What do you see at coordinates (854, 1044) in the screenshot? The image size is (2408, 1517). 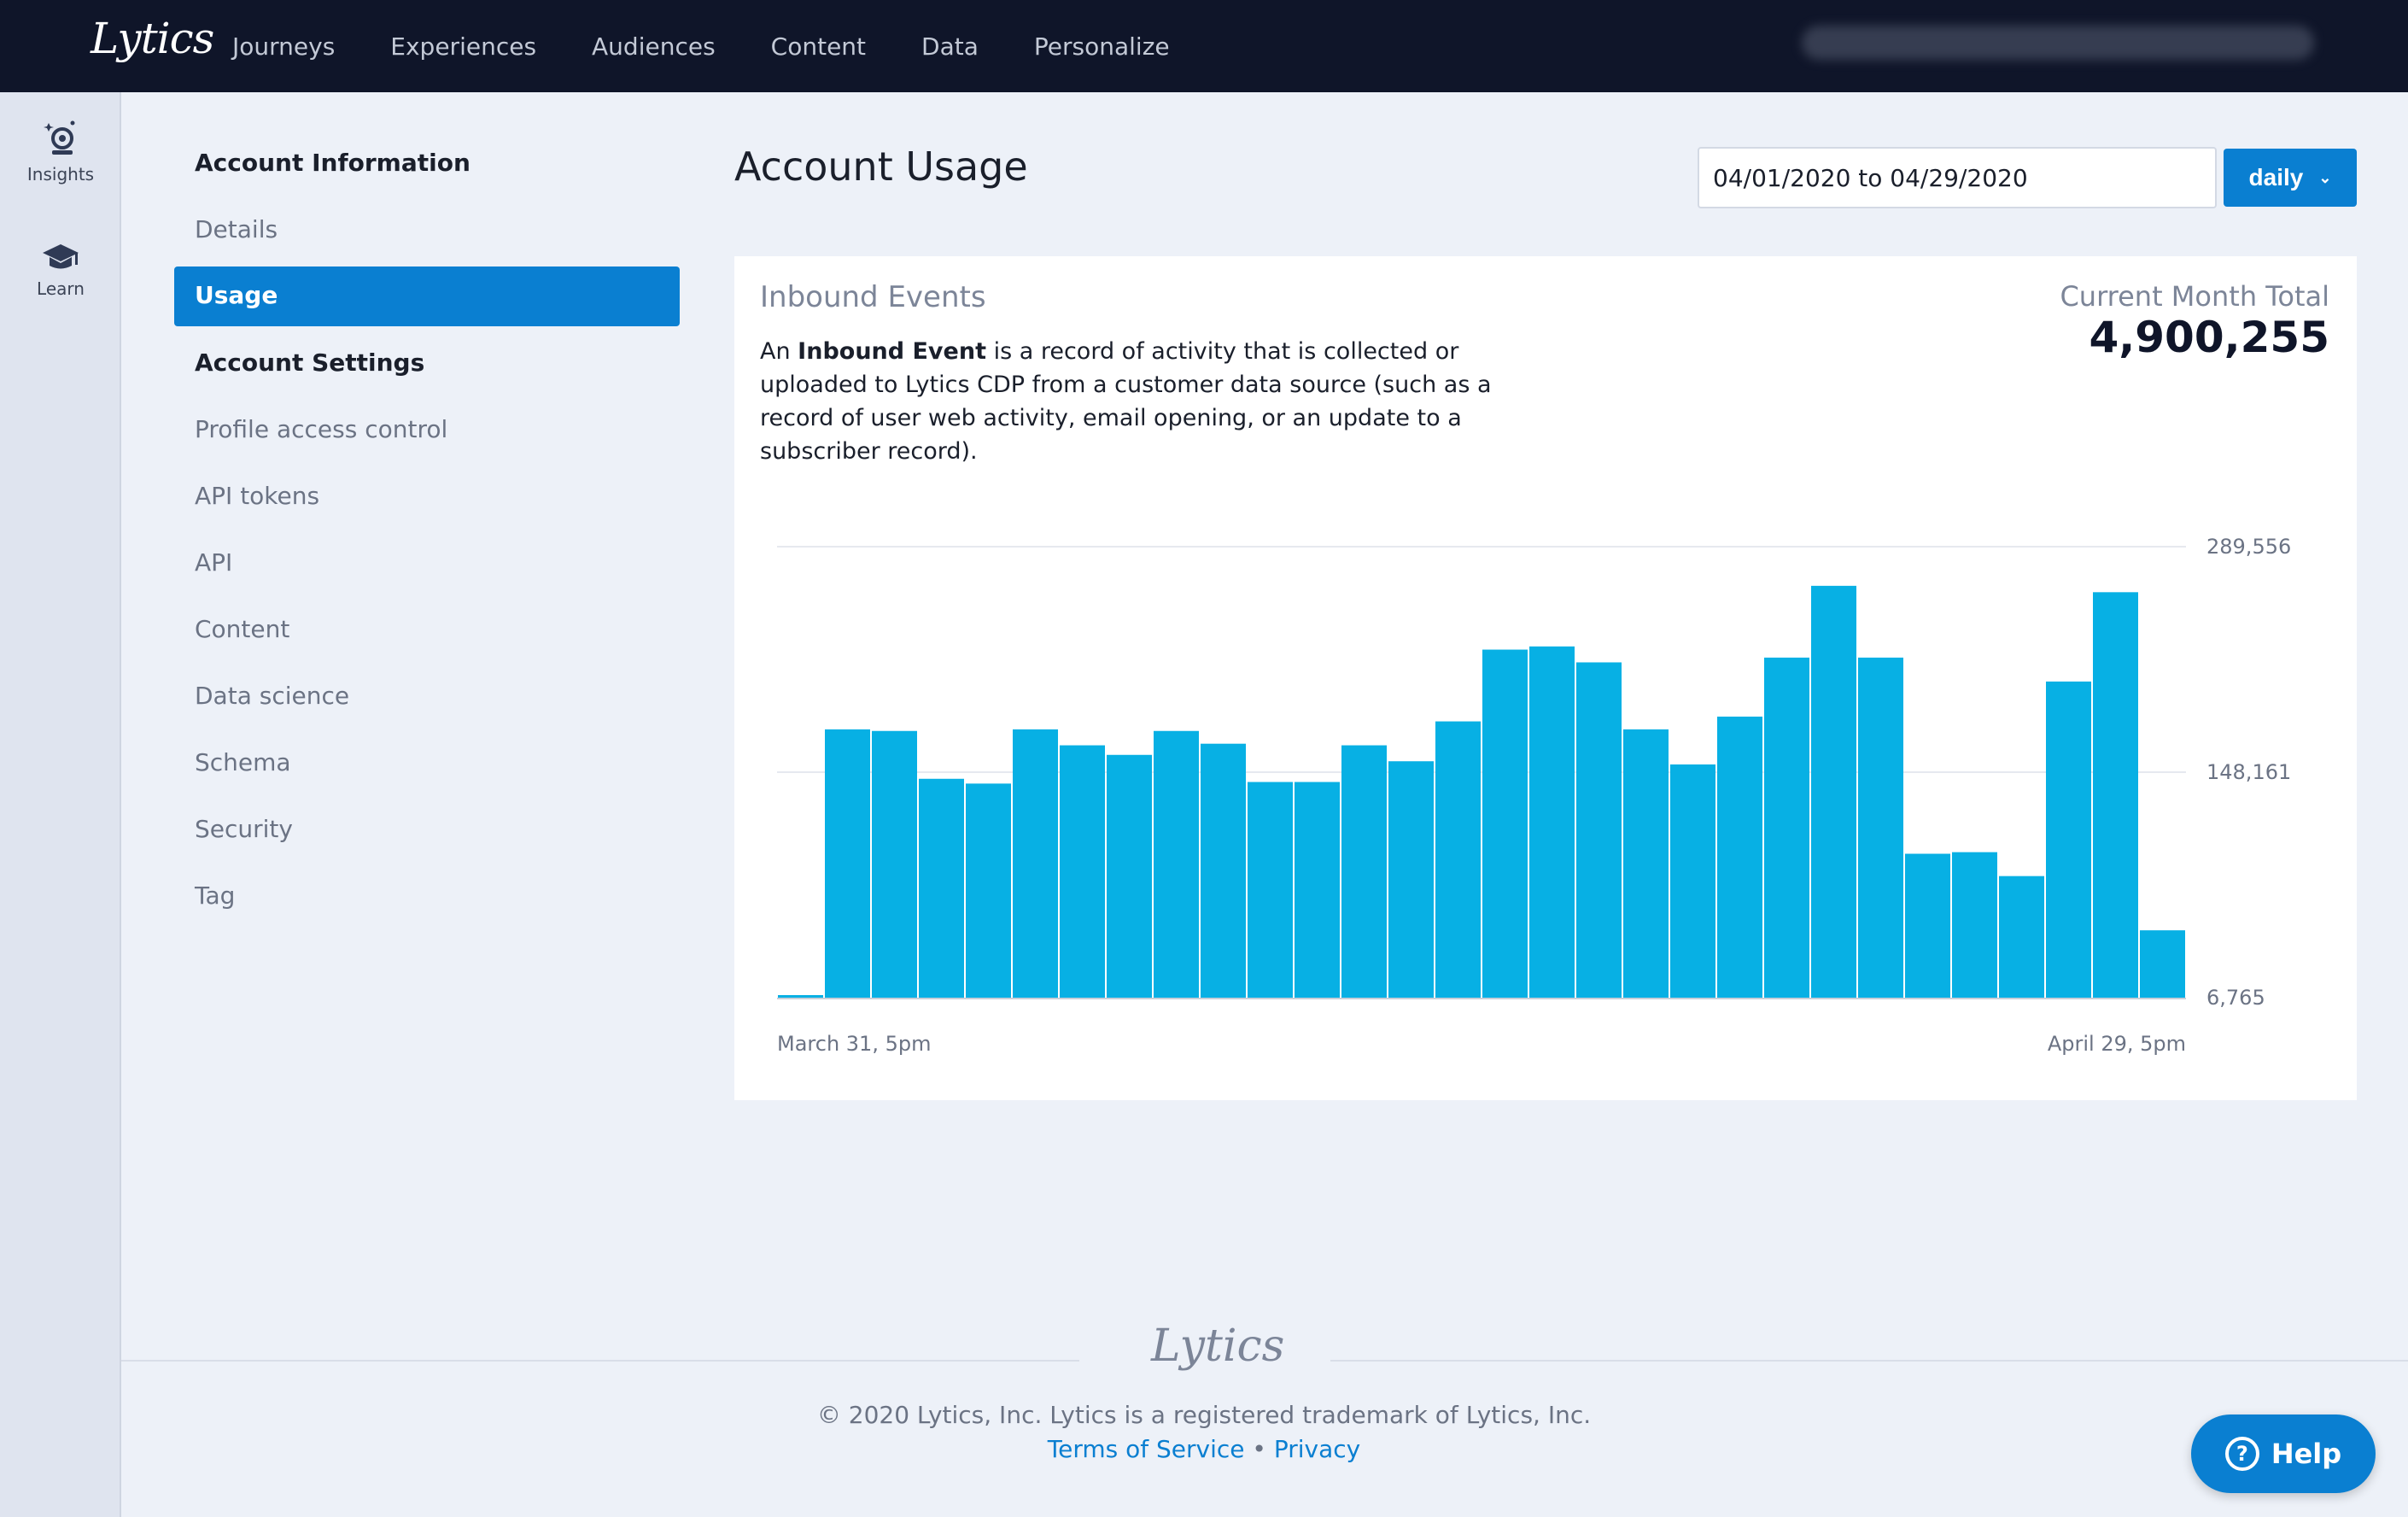 I see `x-label-start: March 31, 5pm` at bounding box center [854, 1044].